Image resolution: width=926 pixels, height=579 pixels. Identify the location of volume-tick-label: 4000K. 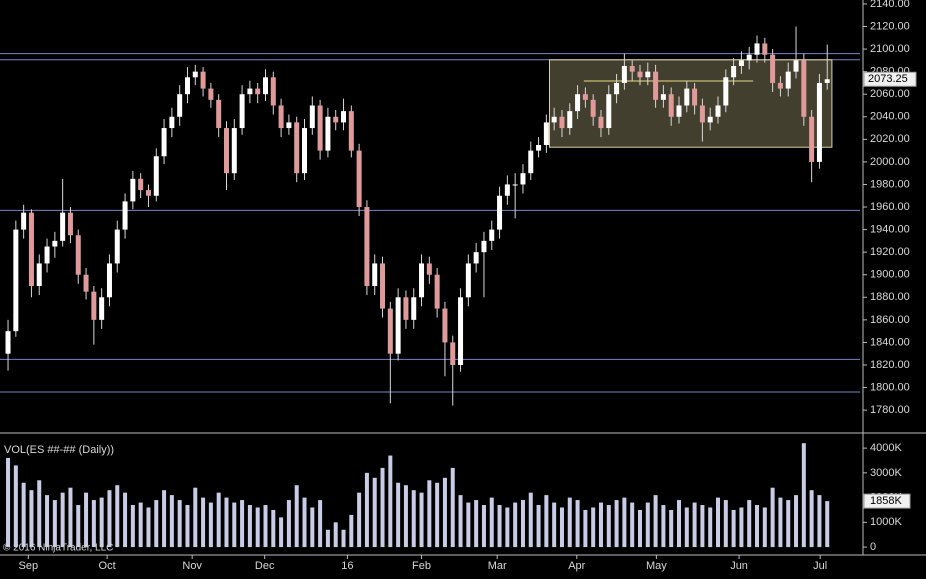
(886, 448).